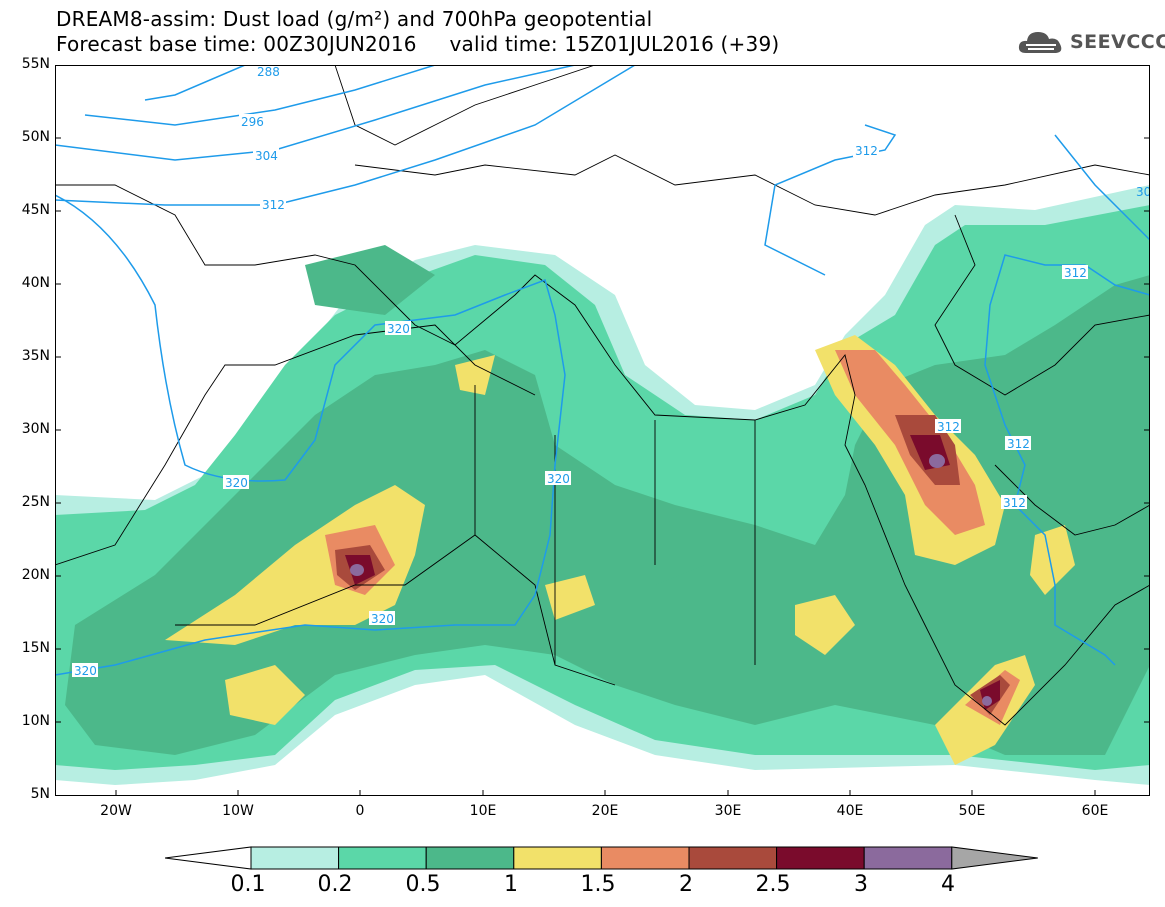 The height and width of the screenshot is (907, 1165). What do you see at coordinates (423, 884) in the screenshot?
I see `colorbar-label: 0.5` at bounding box center [423, 884].